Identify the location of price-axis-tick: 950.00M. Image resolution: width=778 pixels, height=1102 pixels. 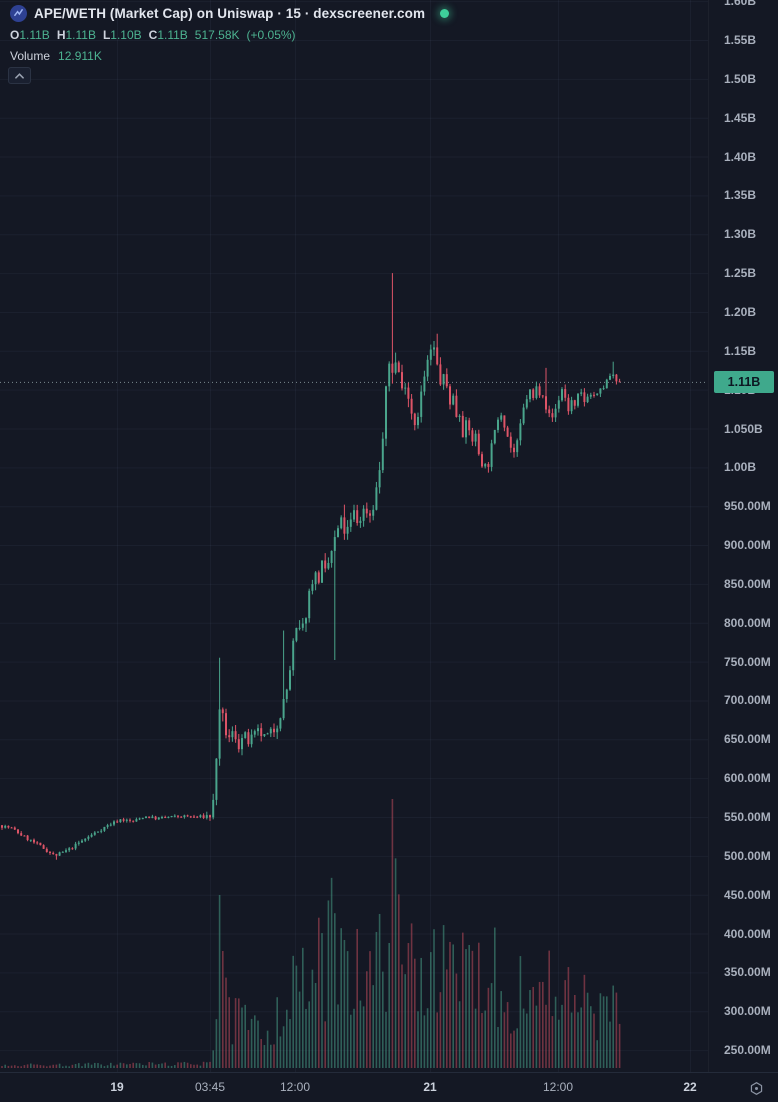
(747, 506).